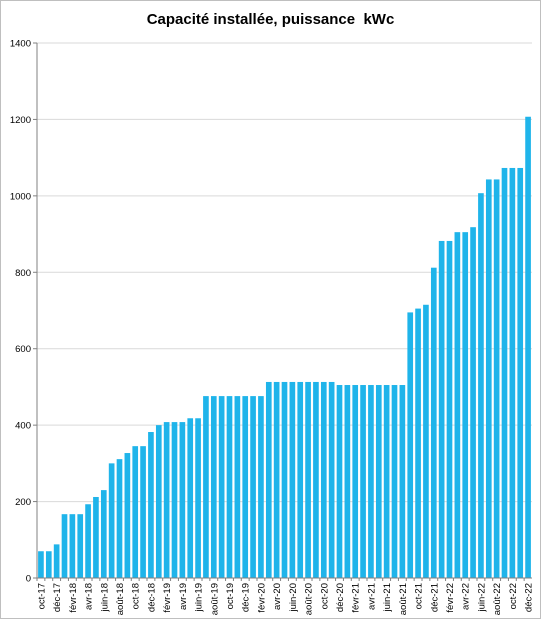 Image resolution: width=541 pixels, height=619 pixels. What do you see at coordinates (23, 426) in the screenshot?
I see `y-tick-label: 400` at bounding box center [23, 426].